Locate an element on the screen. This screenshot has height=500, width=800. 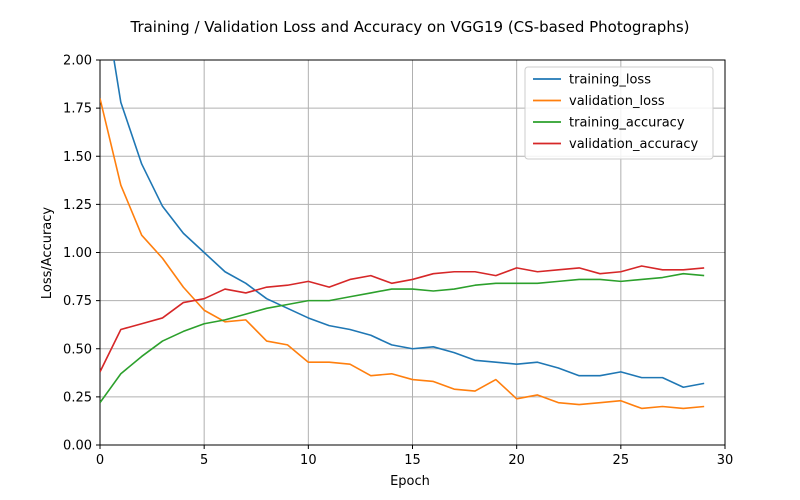
legend-label: training_loss is located at coordinates (610, 80).